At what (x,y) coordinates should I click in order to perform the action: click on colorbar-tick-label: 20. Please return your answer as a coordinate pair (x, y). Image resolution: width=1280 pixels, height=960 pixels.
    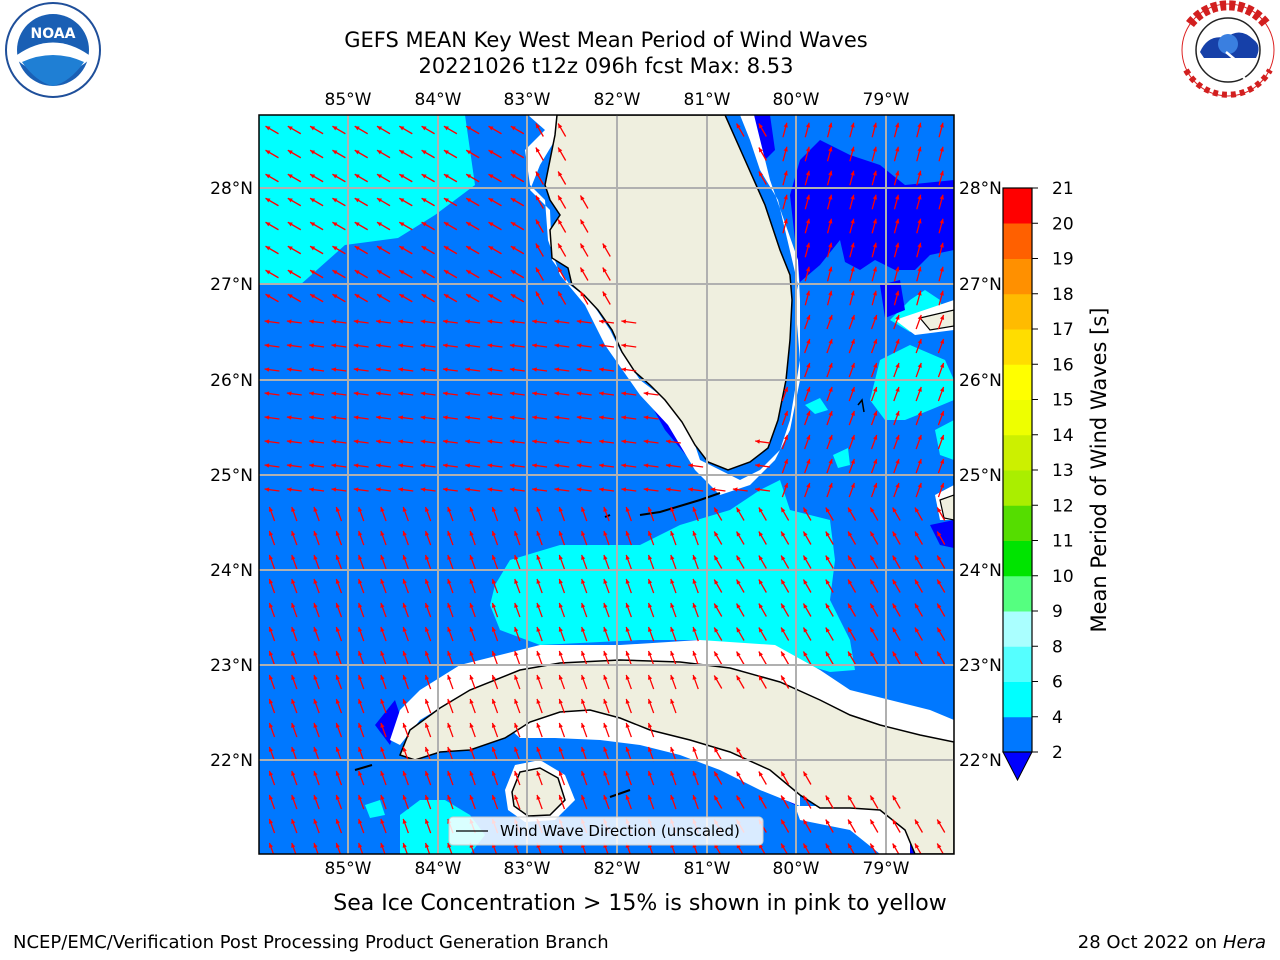
    Looking at the image, I should click on (1063, 224).